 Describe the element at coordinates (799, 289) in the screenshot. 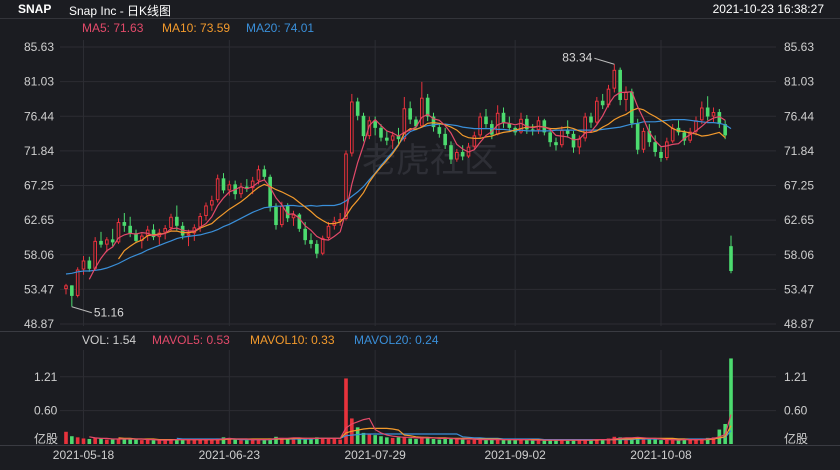

I see `price-tick-right: 53.47` at that location.